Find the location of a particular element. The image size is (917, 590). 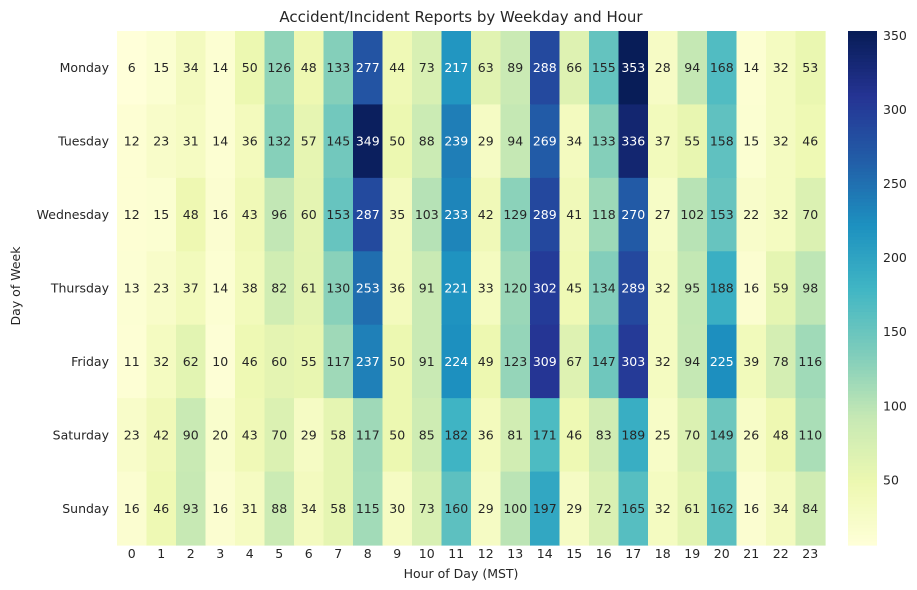

cell-value-label: 61 is located at coordinates (692, 508).